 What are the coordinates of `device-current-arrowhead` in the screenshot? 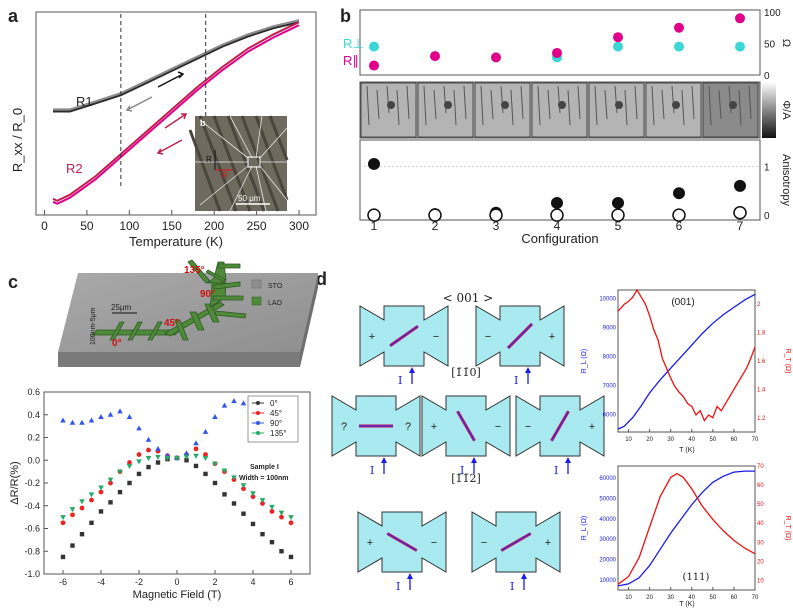 It's located at (524, 576).